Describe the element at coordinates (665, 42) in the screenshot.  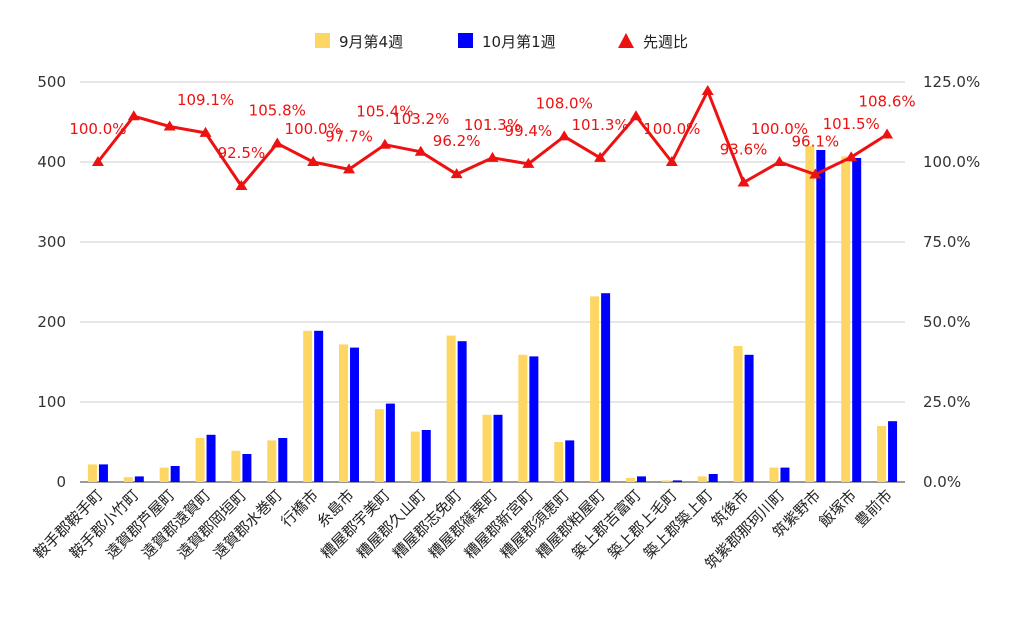
I see `legend-label: 先週比` at that location.